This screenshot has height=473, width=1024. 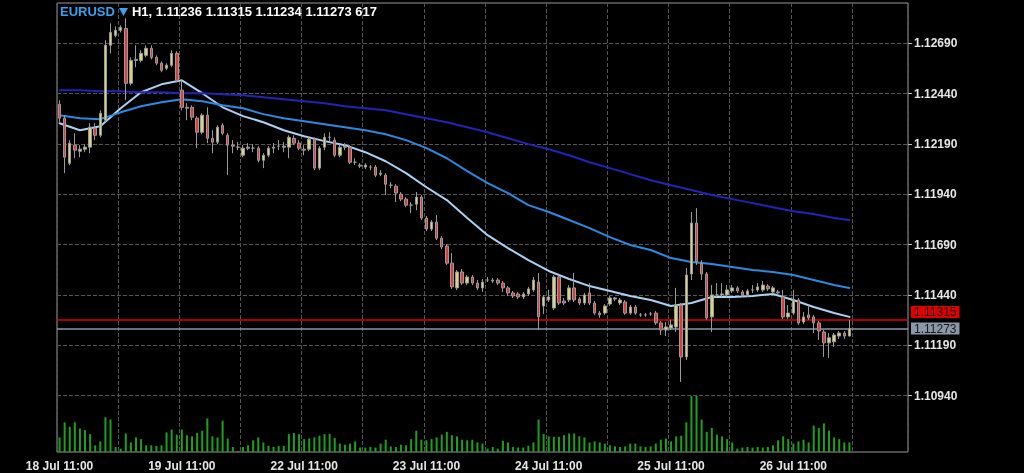 I want to click on y-tick-label: 1.11690, so click(x=936, y=244).